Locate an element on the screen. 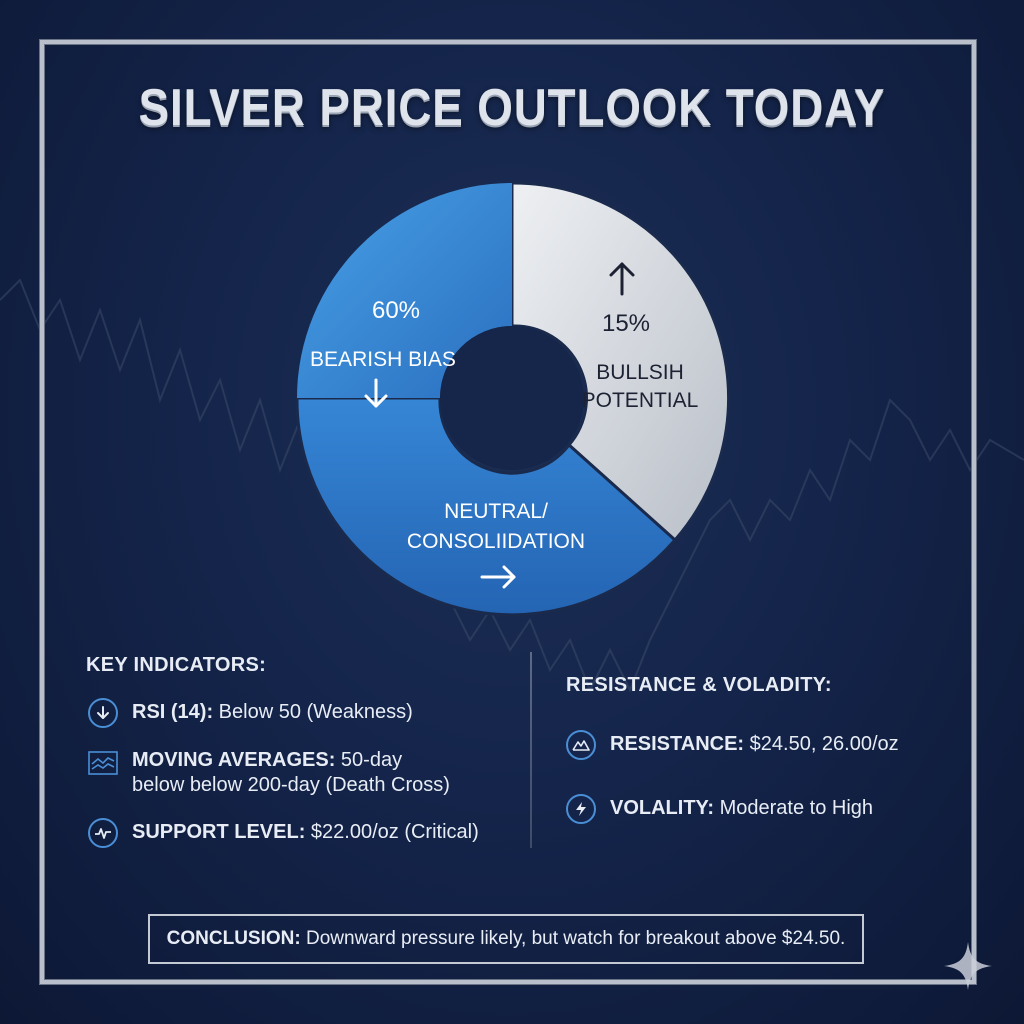 Image resolution: width=1024 pixels, height=1024 pixels. page-title: SILVER PRICE OUTLOOK TODAY is located at coordinates (512, 108).